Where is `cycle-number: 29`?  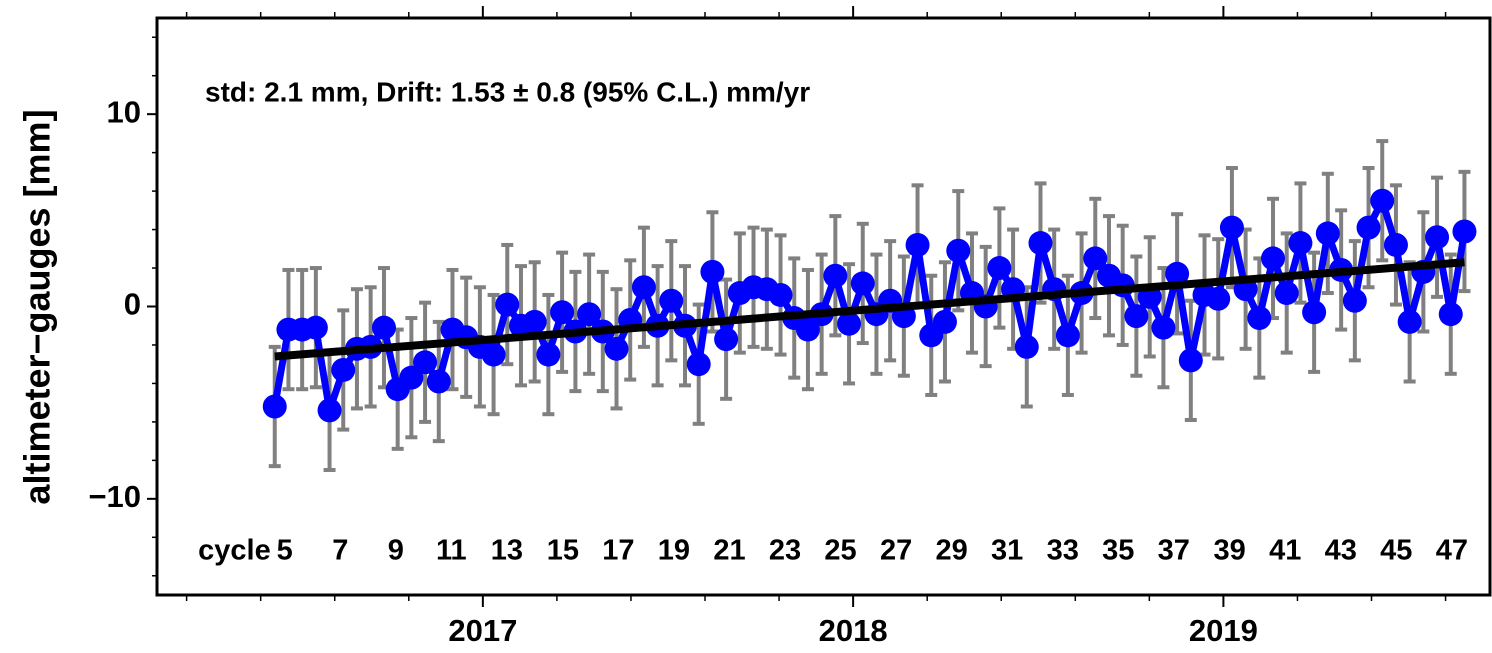 cycle-number: 29 is located at coordinates (951, 551).